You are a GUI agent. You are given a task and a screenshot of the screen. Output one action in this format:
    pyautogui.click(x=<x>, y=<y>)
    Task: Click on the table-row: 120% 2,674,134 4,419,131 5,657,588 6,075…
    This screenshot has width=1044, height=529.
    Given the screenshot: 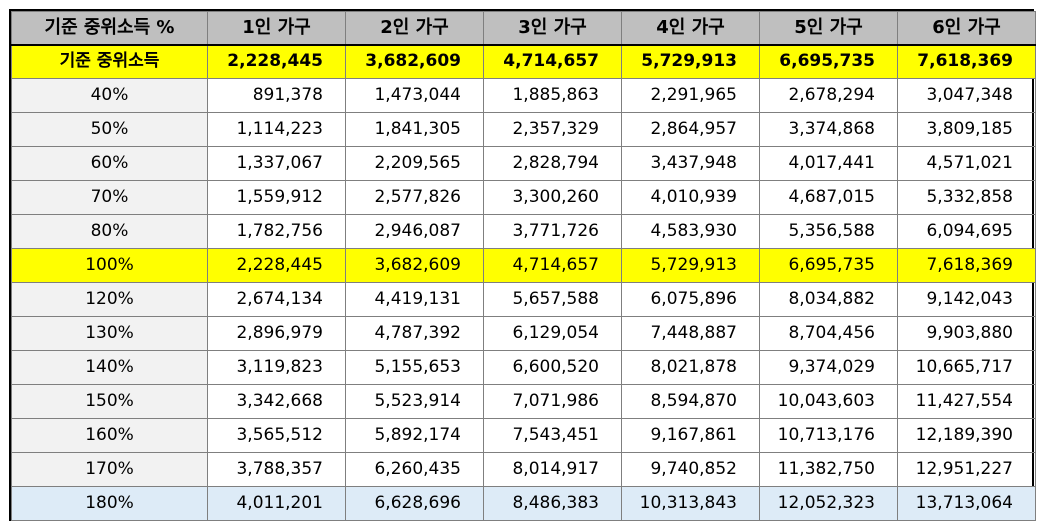 What is the action you would take?
    pyautogui.click(x=523, y=299)
    